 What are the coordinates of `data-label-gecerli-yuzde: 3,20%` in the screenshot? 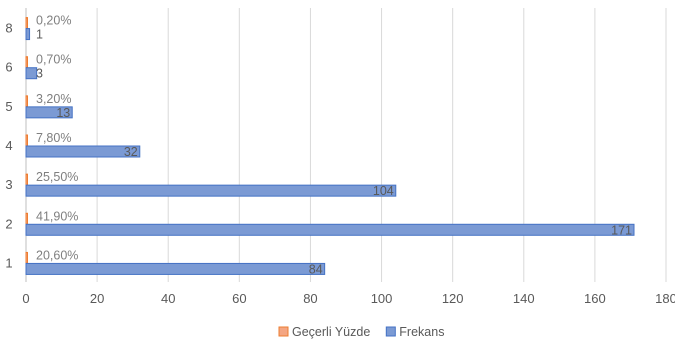 It's located at (53, 99).